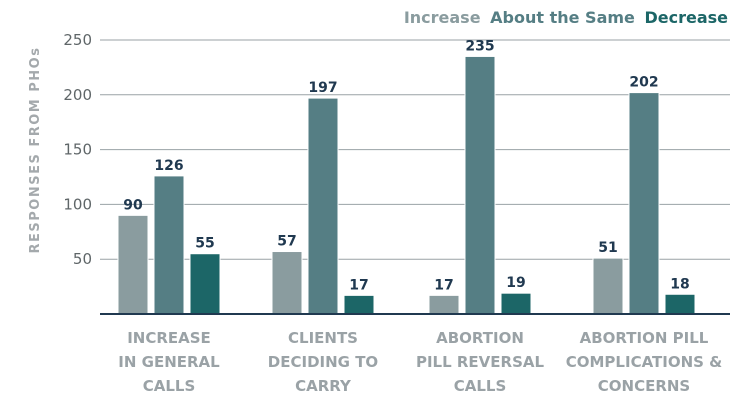  I want to click on value-label-2-3: 18, so click(679, 284).